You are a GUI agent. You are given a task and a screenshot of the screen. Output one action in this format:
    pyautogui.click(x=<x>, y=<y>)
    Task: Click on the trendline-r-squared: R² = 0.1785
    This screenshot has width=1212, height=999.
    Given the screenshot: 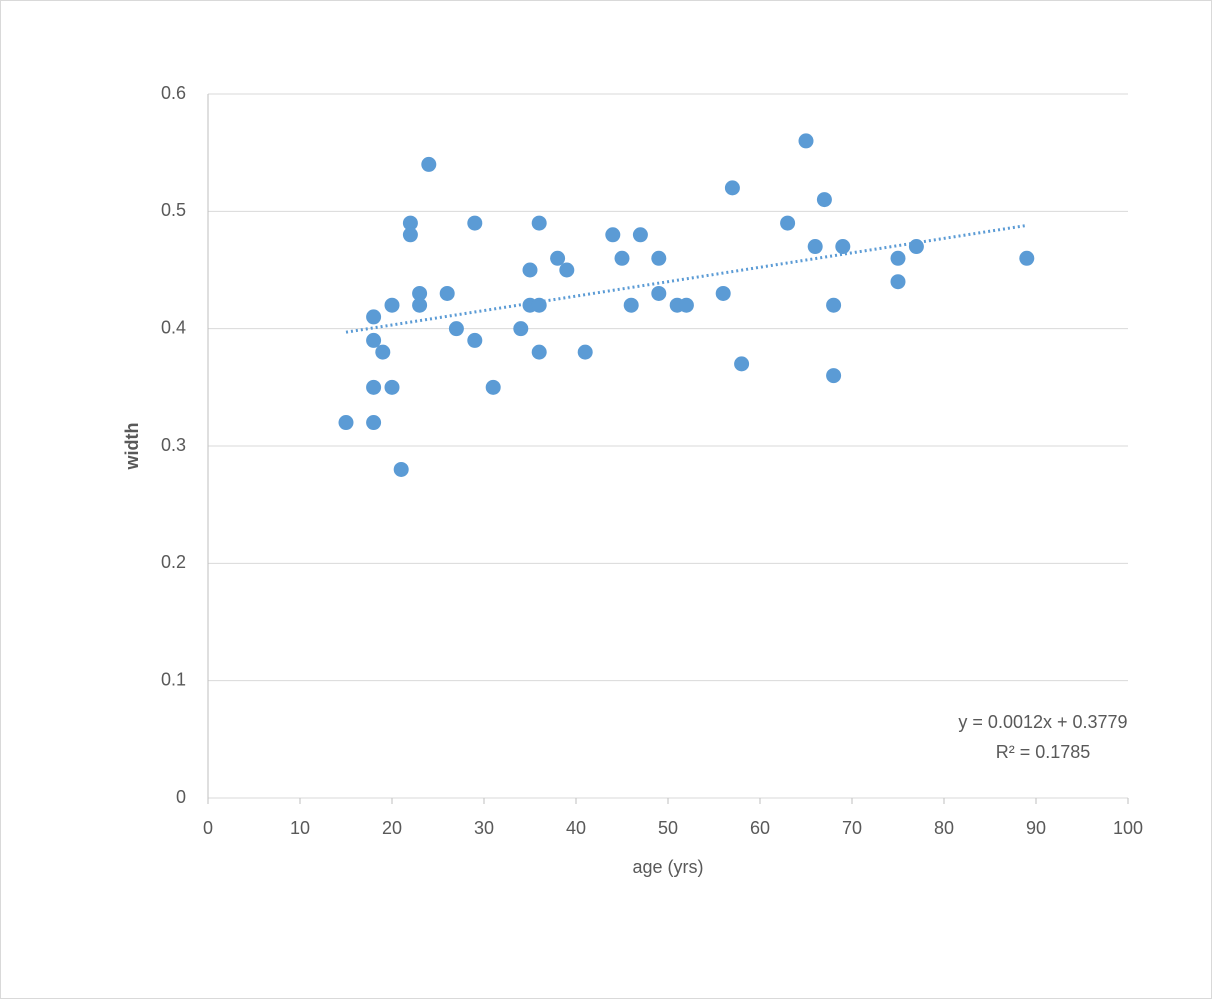 What is the action you would take?
    pyautogui.click(x=1043, y=752)
    